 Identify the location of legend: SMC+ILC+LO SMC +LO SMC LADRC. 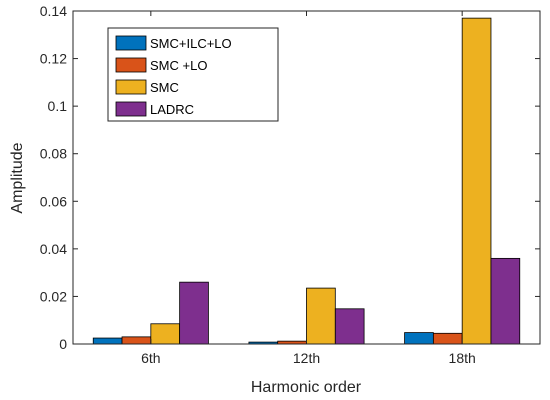
(193, 74).